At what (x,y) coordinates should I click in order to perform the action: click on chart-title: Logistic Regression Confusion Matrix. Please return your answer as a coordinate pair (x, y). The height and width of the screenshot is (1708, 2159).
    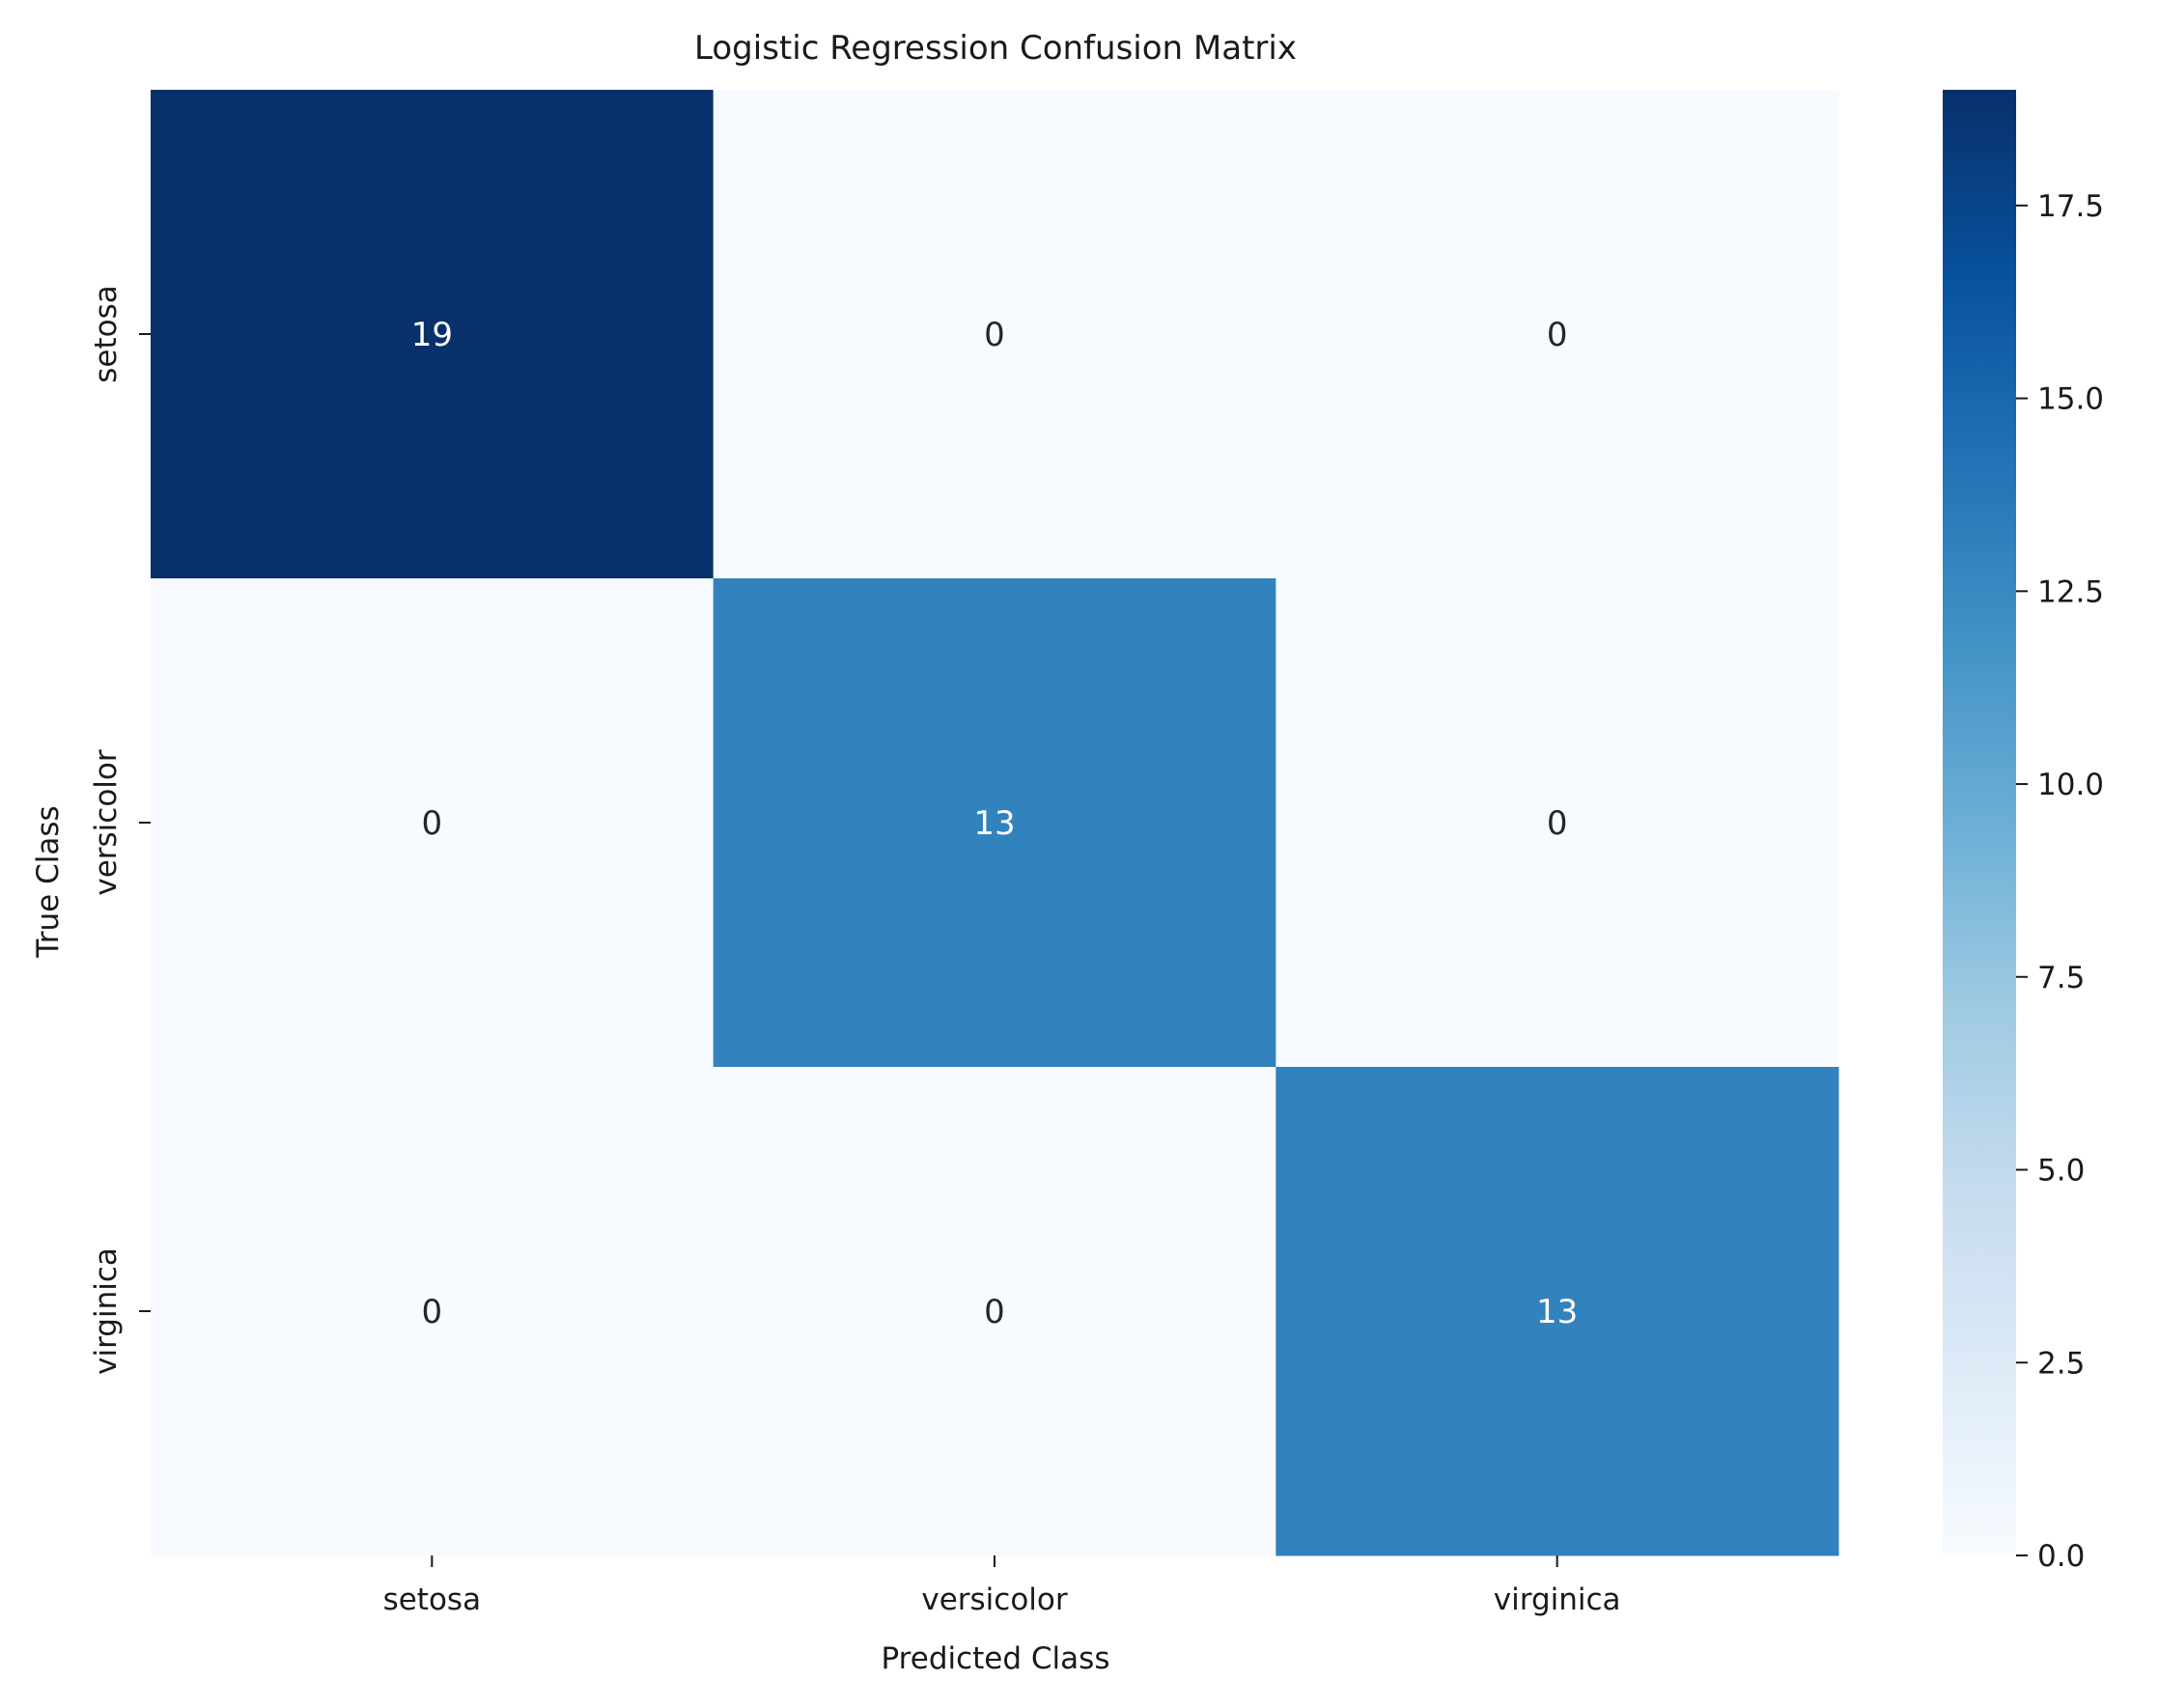
    Looking at the image, I should click on (996, 49).